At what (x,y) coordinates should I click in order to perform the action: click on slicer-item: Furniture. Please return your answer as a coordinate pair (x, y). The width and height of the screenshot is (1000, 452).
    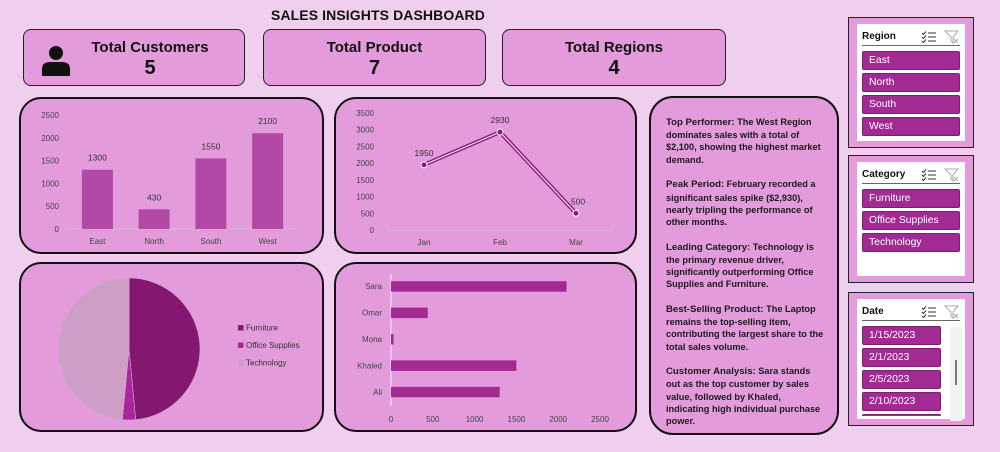
    Looking at the image, I should click on (911, 198).